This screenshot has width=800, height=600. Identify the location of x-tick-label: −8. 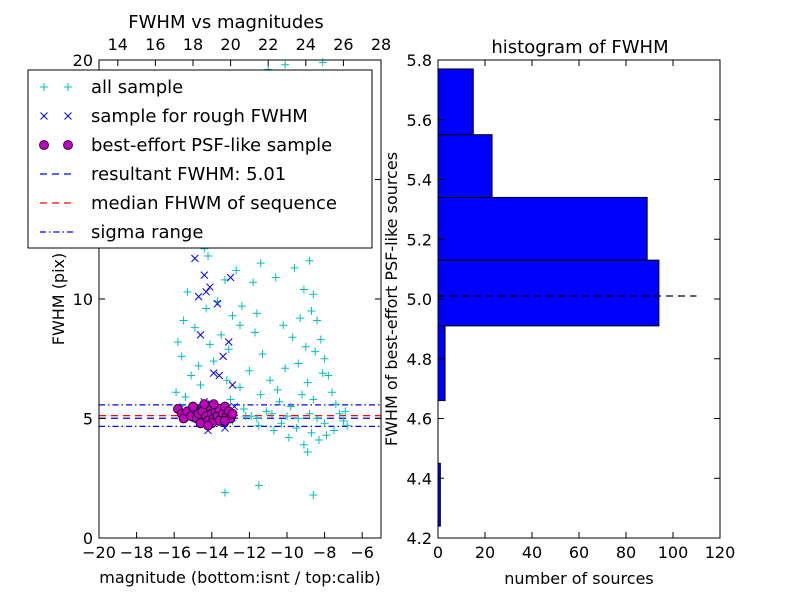
(325, 552).